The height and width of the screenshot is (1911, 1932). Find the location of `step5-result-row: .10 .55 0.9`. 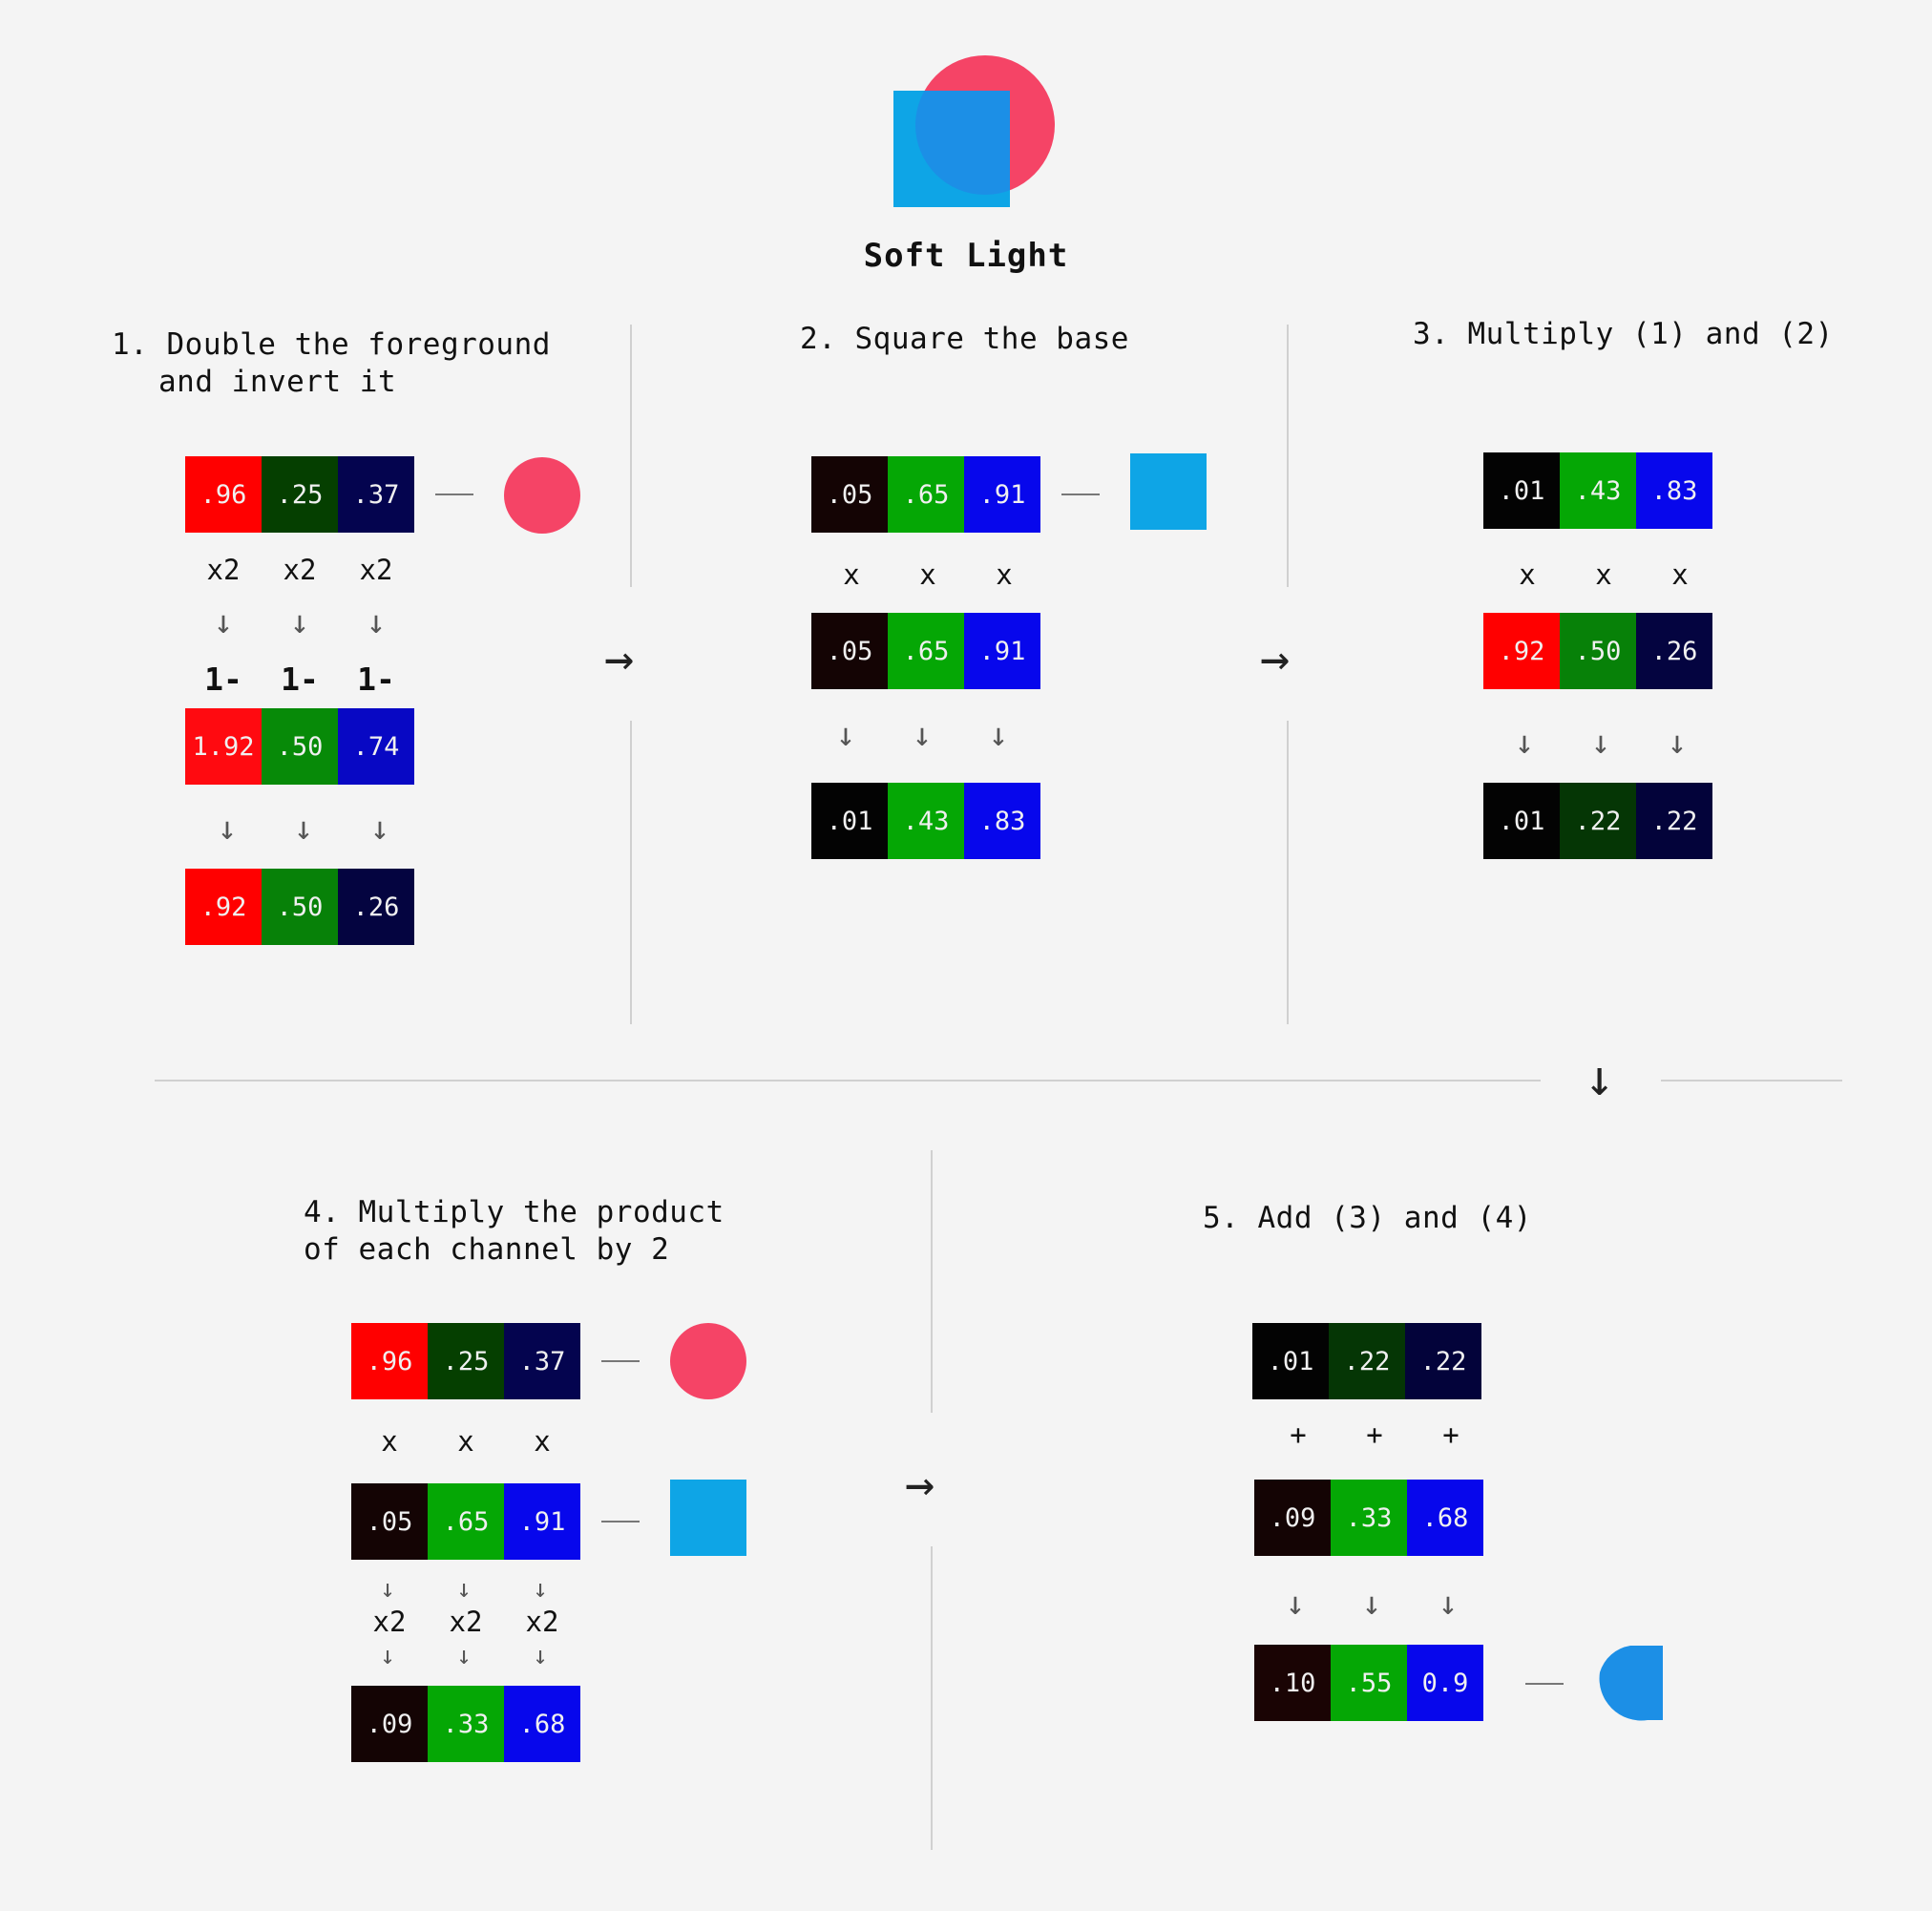

step5-result-row: .10 .55 0.9 is located at coordinates (1369, 1683).